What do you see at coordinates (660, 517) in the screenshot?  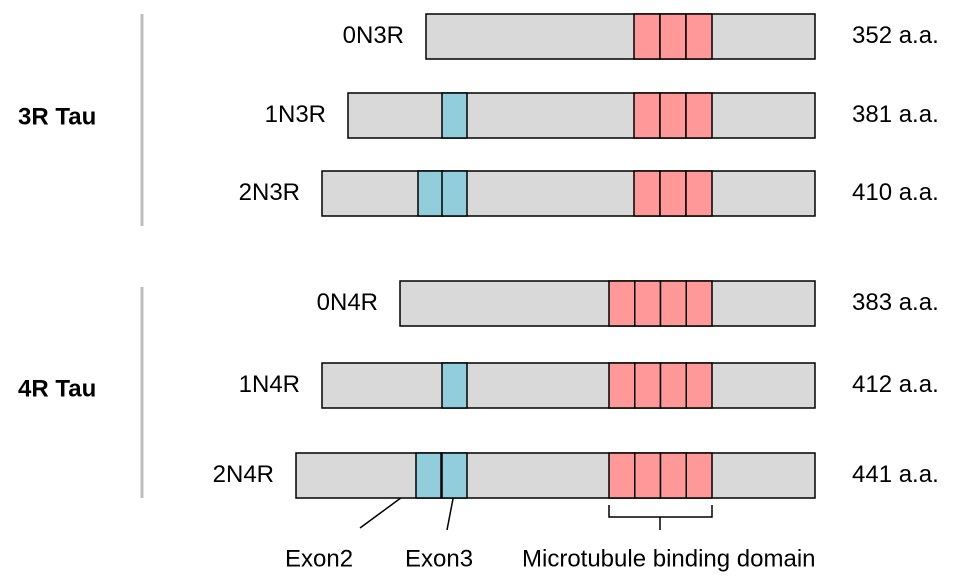 I see `mtbd-bracket` at bounding box center [660, 517].